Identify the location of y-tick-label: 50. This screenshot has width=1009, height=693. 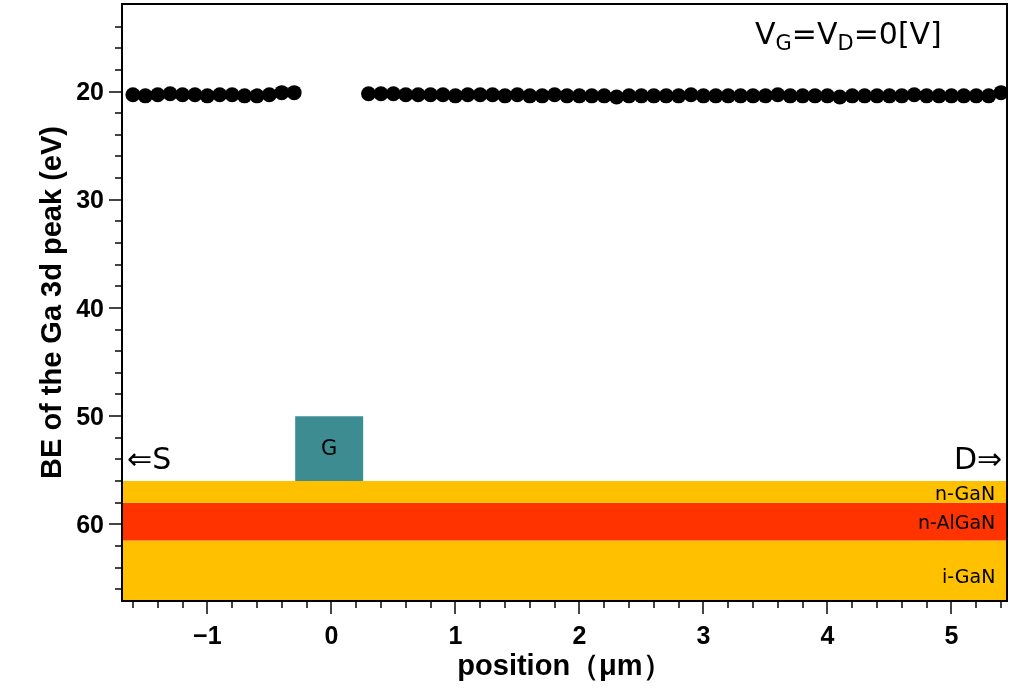
(90, 415).